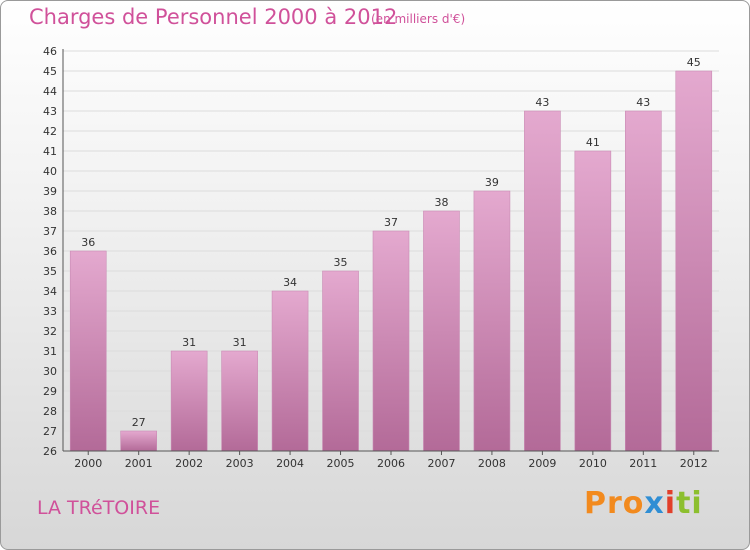 This screenshot has width=750, height=550. What do you see at coordinates (391, 341) in the screenshot?
I see `bar-2006` at bounding box center [391, 341].